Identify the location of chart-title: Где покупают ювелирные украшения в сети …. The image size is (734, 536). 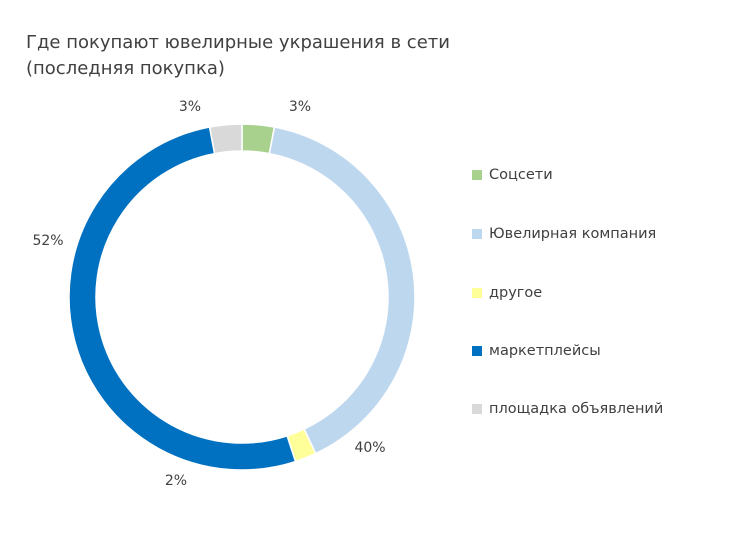
(238, 55).